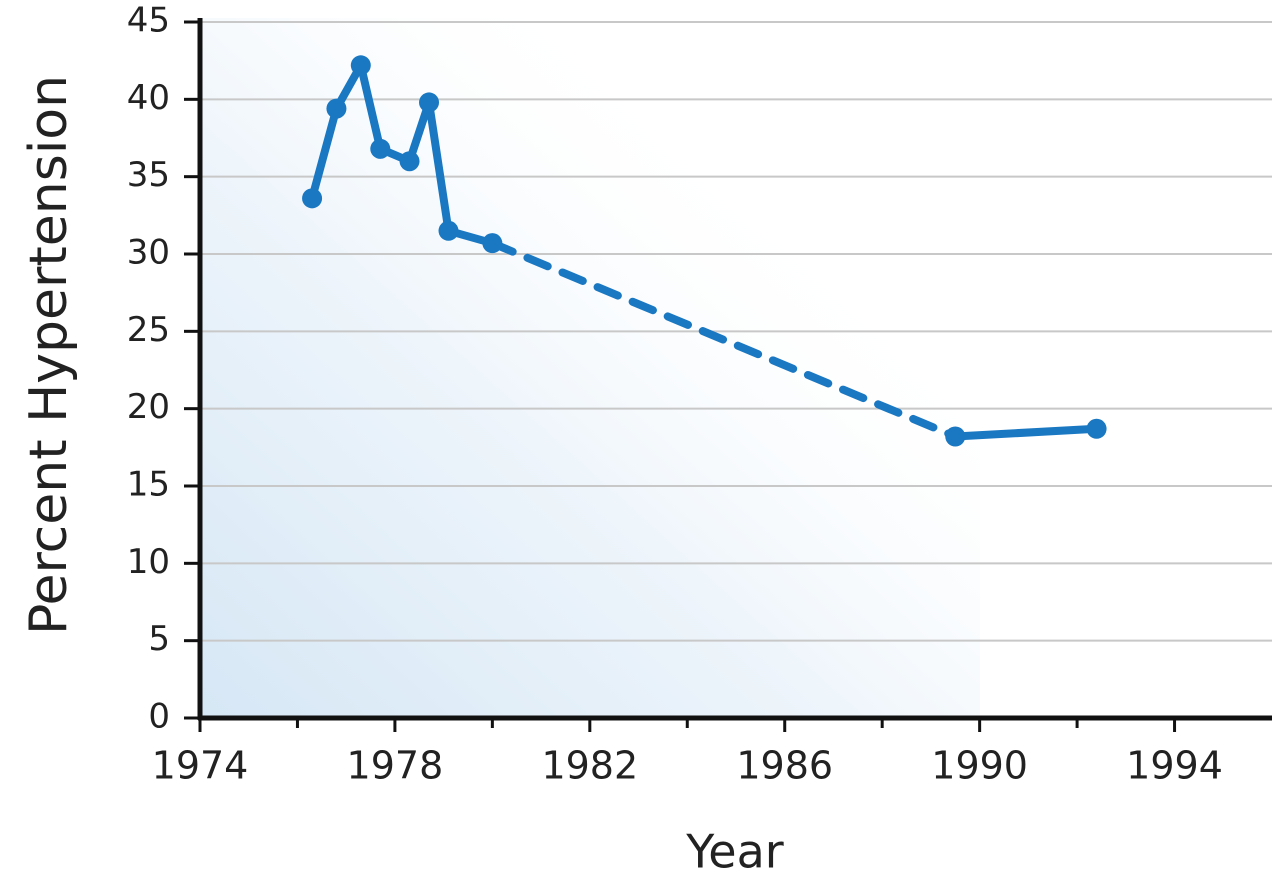 The width and height of the screenshot is (1272, 879). Describe the element at coordinates (148, 485) in the screenshot. I see `y-tick-label: 15` at that location.